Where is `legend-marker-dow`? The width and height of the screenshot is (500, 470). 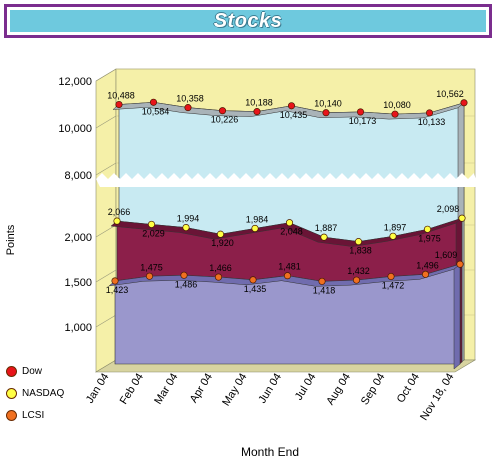 legend-marker-dow is located at coordinates (11, 371).